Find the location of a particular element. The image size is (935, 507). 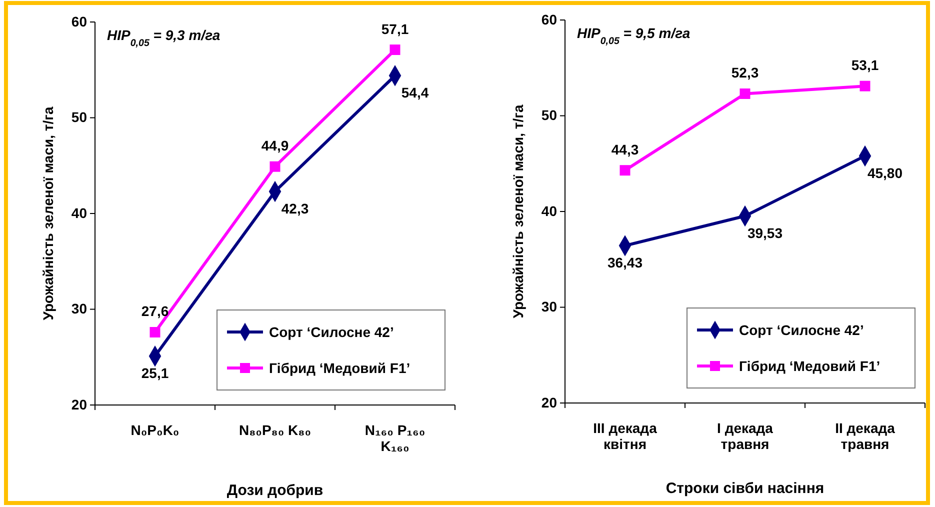

x-tick-label: II декада травня is located at coordinates (865, 436).